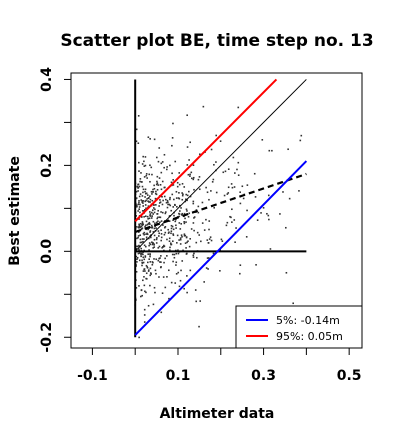 The width and height of the screenshot is (400, 440). What do you see at coordinates (178, 376) in the screenshot?
I see `x-tick-label: 0.1` at bounding box center [178, 376].